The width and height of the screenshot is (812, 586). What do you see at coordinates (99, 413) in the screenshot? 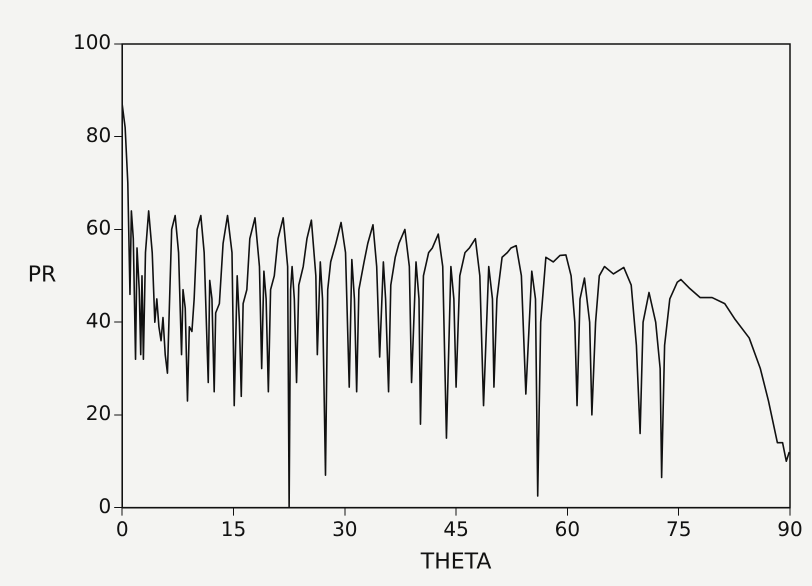
I see `y-tick-label: 20` at bounding box center [99, 413].